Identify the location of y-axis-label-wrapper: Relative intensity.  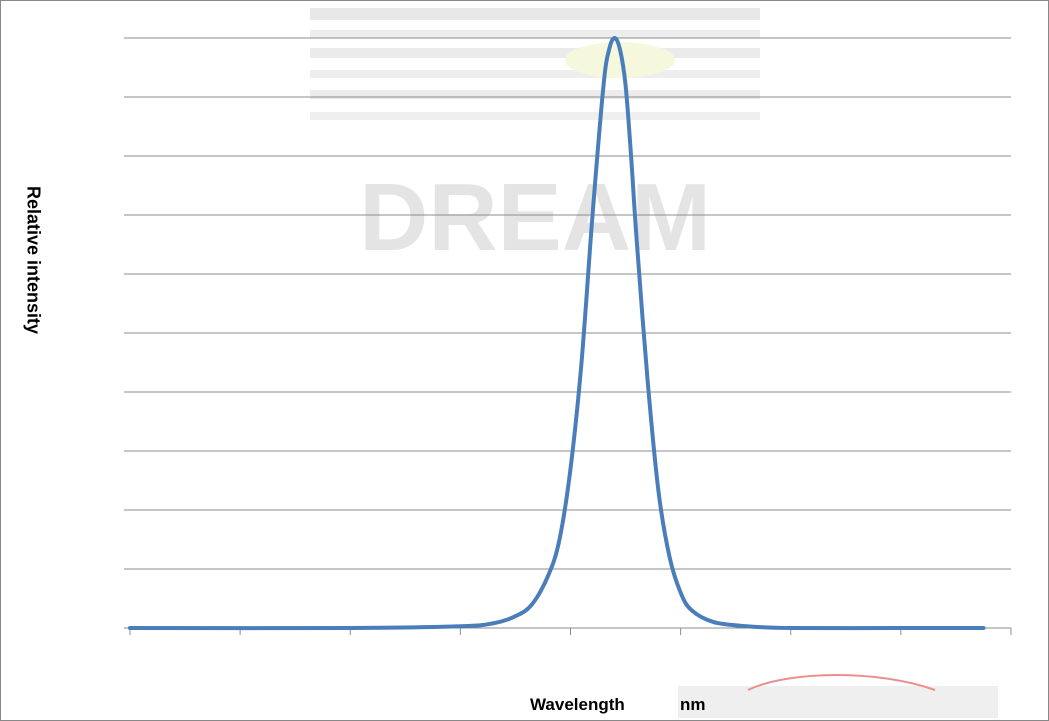
(33, 260).